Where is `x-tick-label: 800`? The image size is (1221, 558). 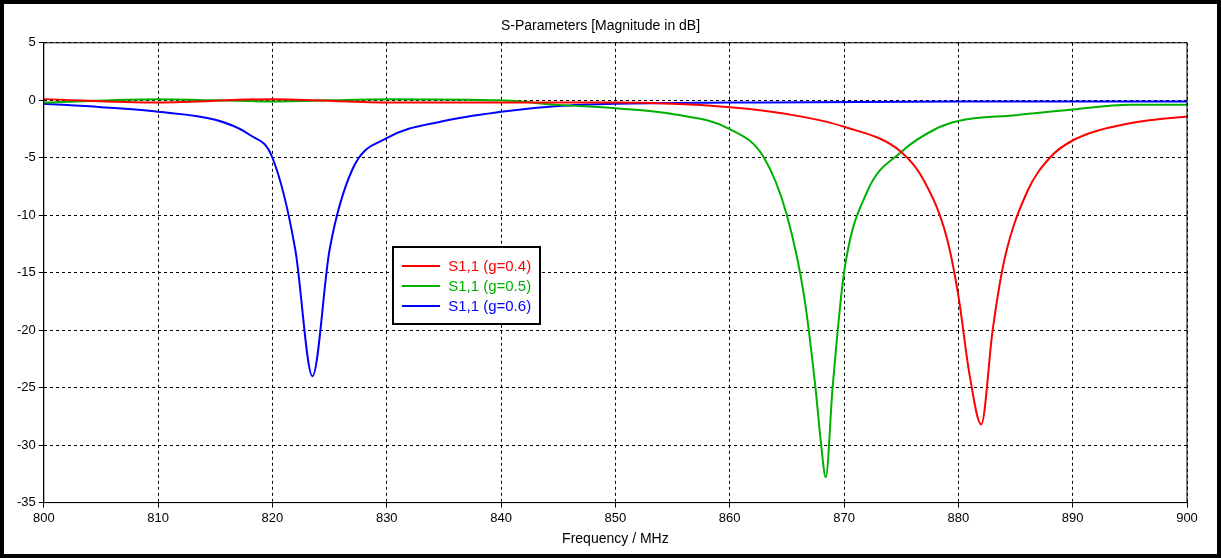 x-tick-label: 800 is located at coordinates (43, 517).